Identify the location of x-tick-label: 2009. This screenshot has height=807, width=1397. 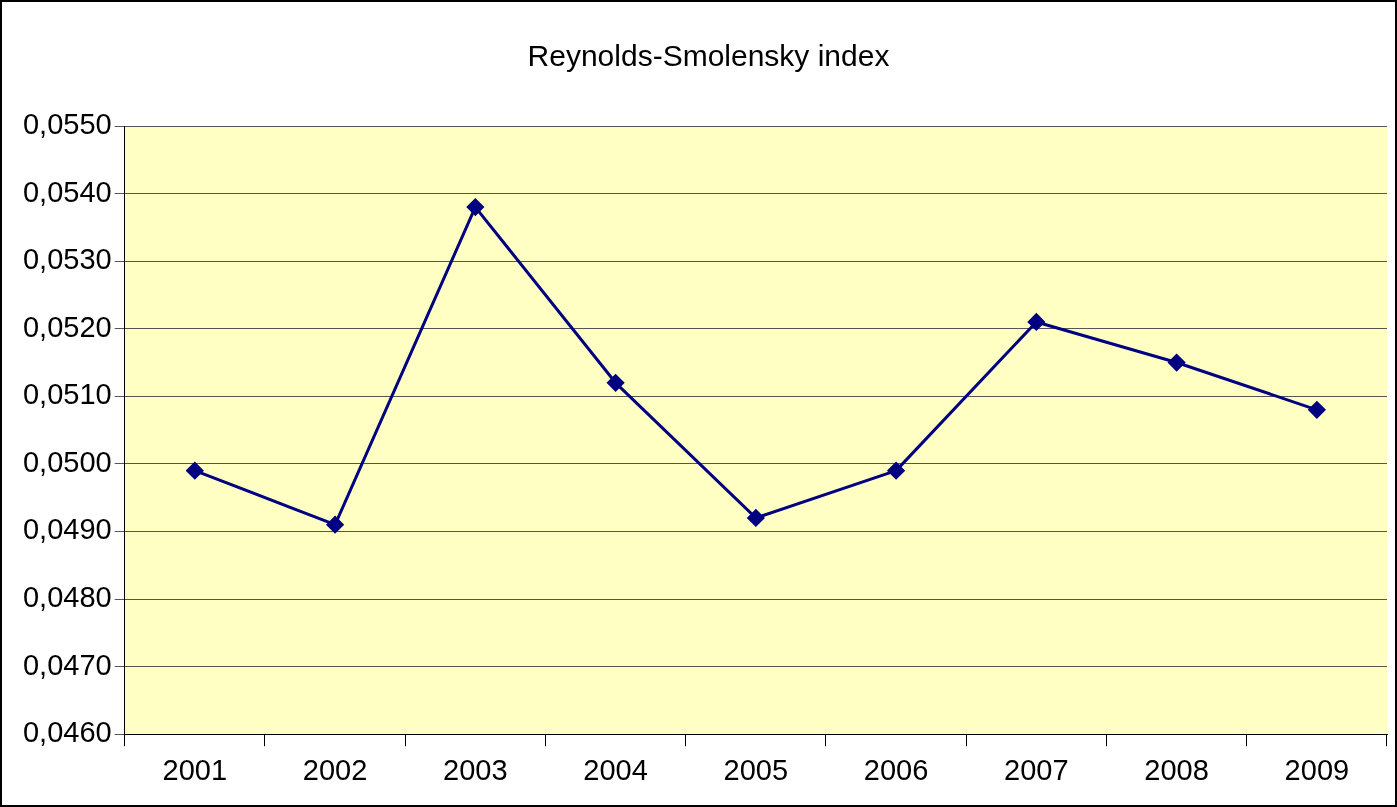
(1317, 769).